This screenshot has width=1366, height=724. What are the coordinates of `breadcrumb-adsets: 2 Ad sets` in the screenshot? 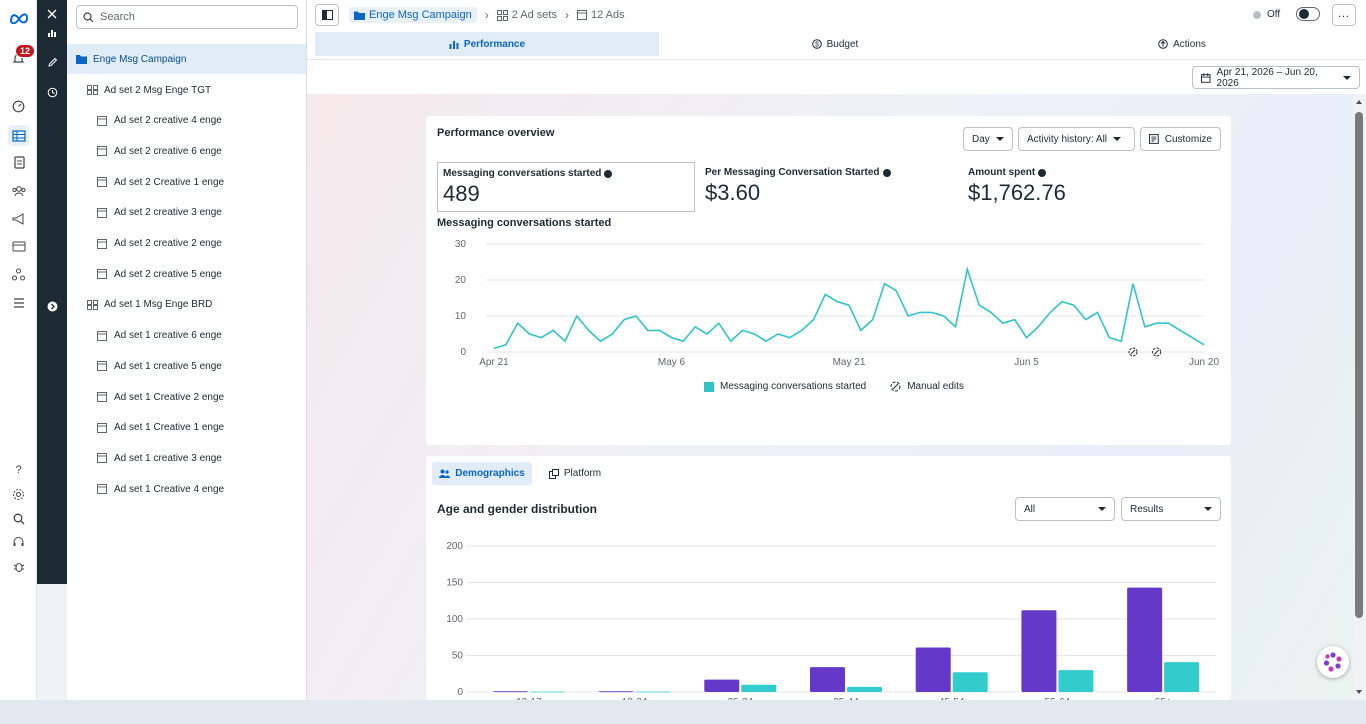 It's located at (526, 15).